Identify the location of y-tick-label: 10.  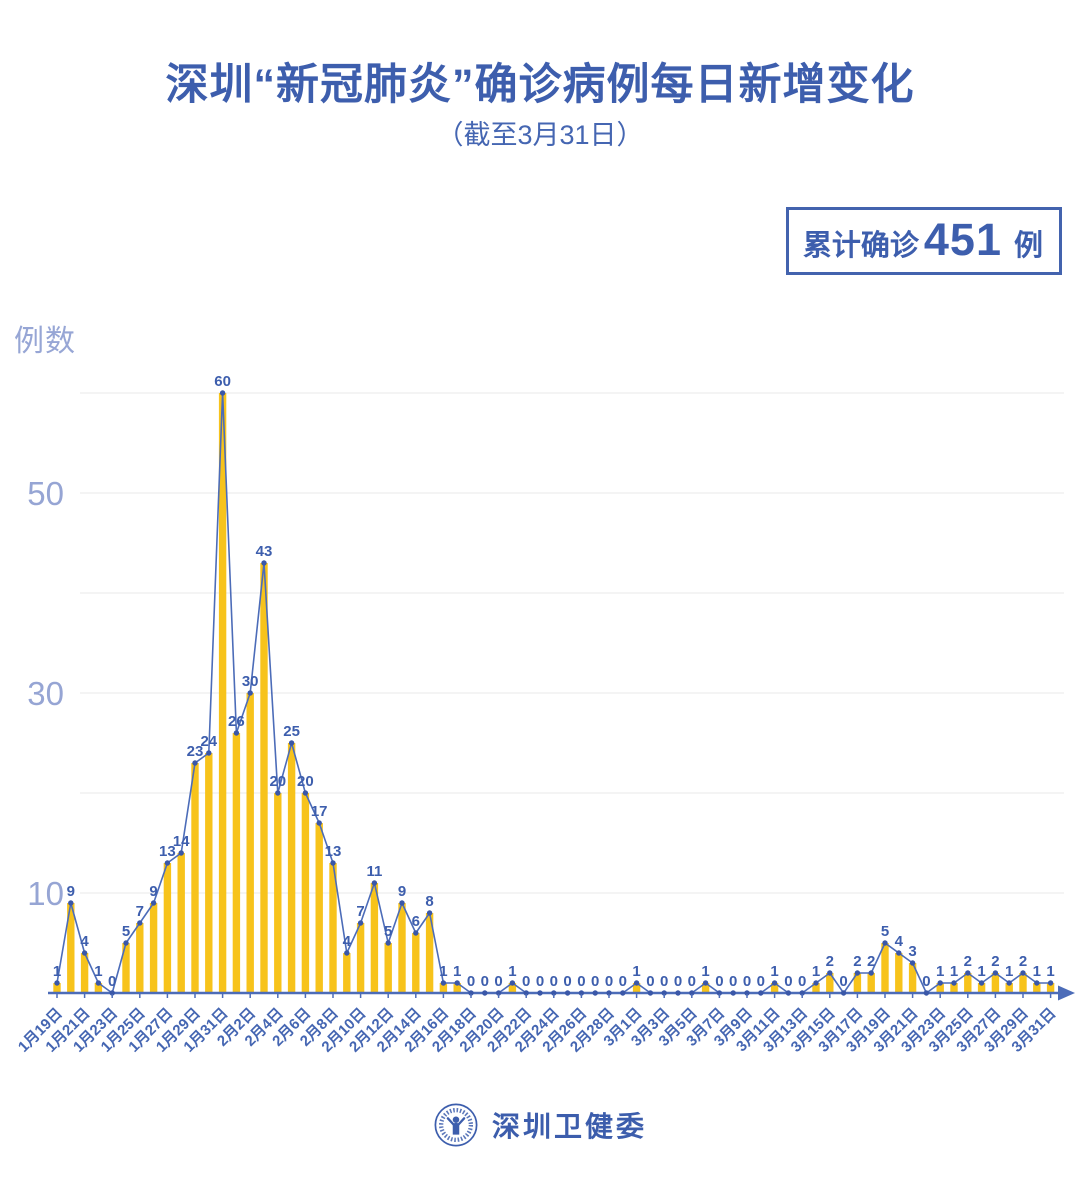
(45, 893).